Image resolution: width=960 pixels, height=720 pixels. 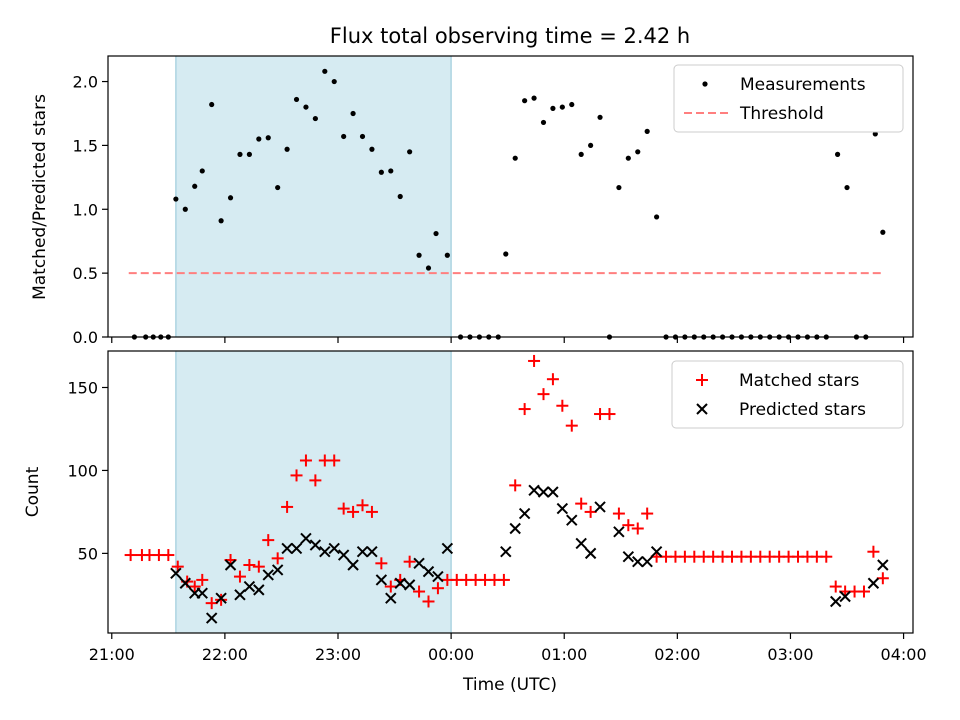 I want to click on top-y-tick-label: 0.5, so click(x=85, y=273).